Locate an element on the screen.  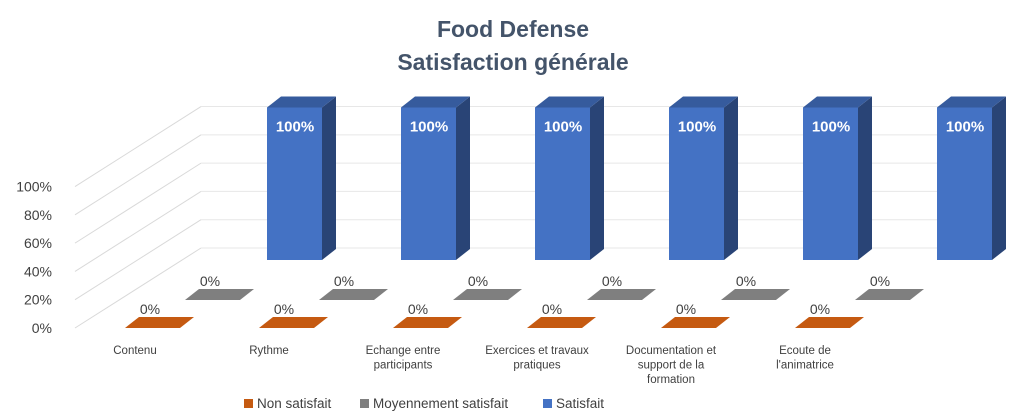
y-tick-label: 40% is located at coordinates (38, 271).